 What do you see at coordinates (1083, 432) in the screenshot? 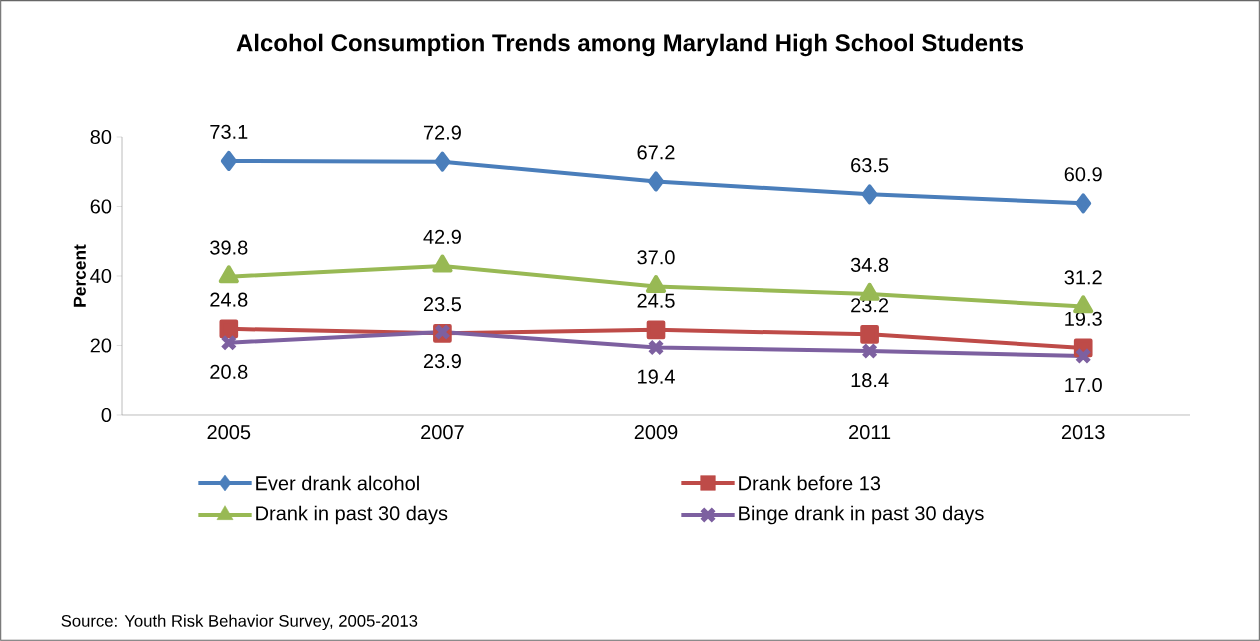
I see `x-tick-label: 2013` at bounding box center [1083, 432].